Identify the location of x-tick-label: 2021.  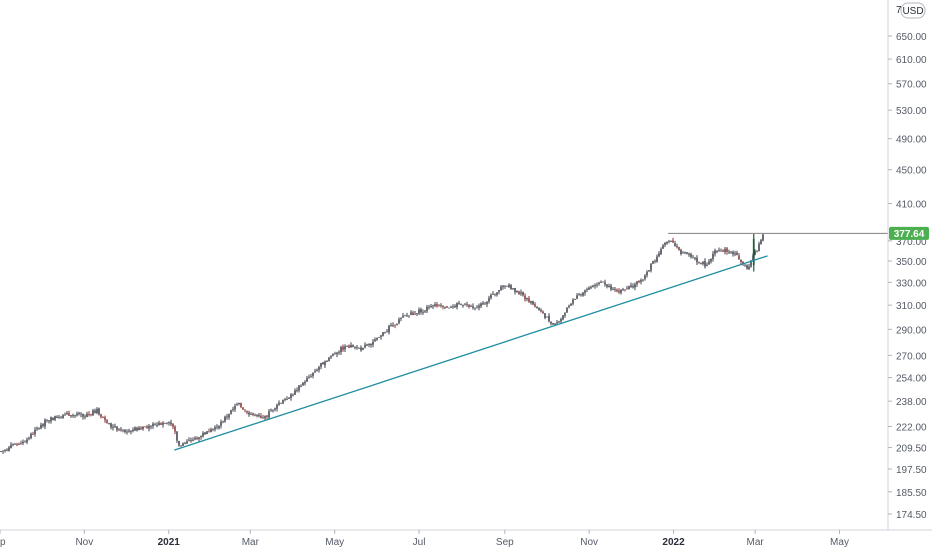
(169, 542).